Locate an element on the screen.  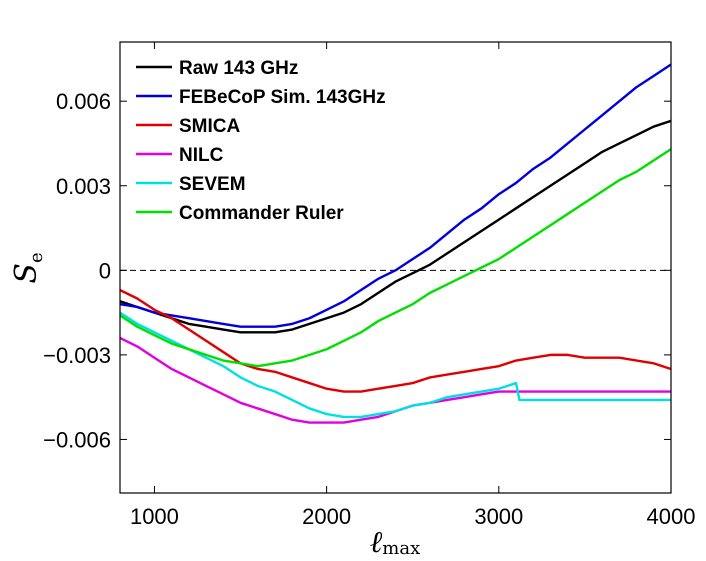
y-axis-label: Se is located at coordinates (28, 267).